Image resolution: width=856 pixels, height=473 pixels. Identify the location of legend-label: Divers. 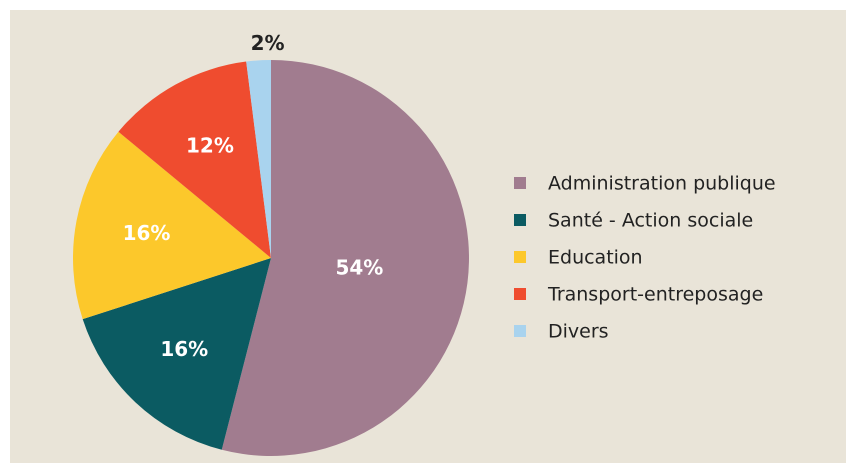
(578, 332).